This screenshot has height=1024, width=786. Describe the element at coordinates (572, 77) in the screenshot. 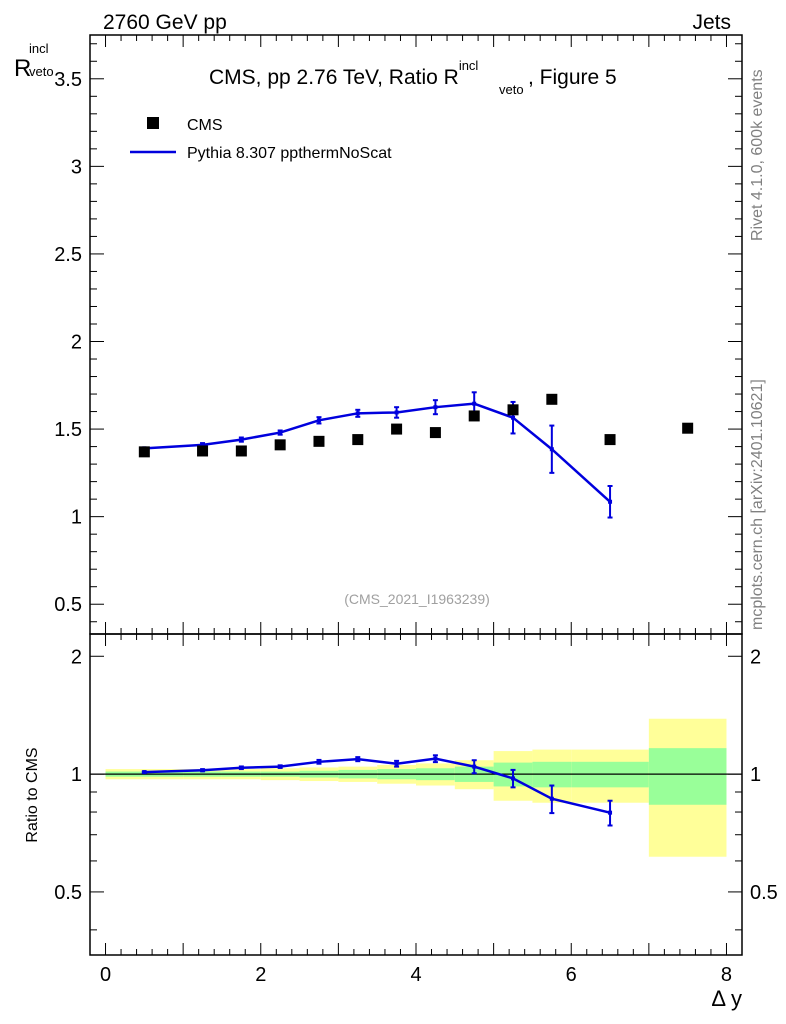

I see `main-title-post: , Figure 5` at that location.